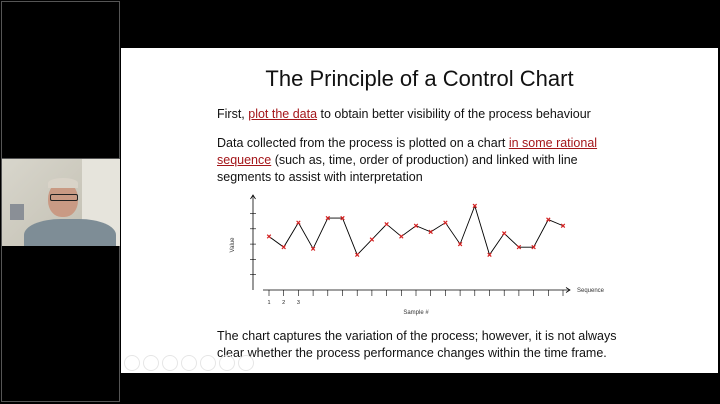 The width and height of the screenshot is (720, 404). I want to click on y-axis-arrow, so click(253, 197).